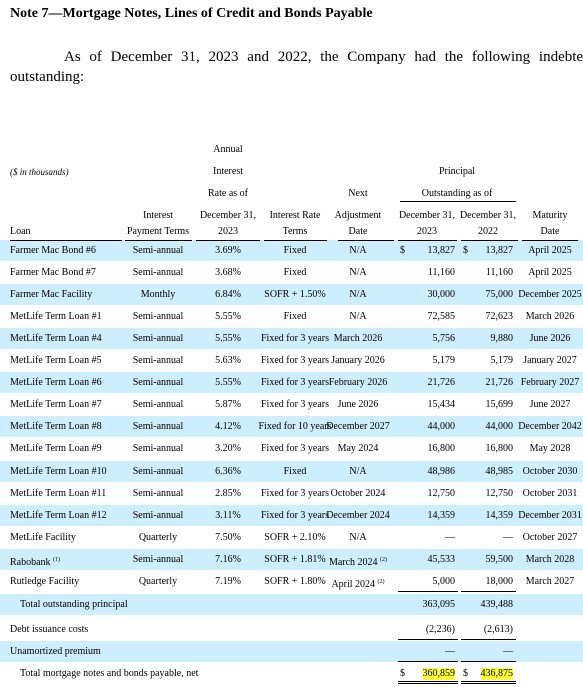  I want to click on loan-name: MetLife Term Loan #1, so click(56, 317).